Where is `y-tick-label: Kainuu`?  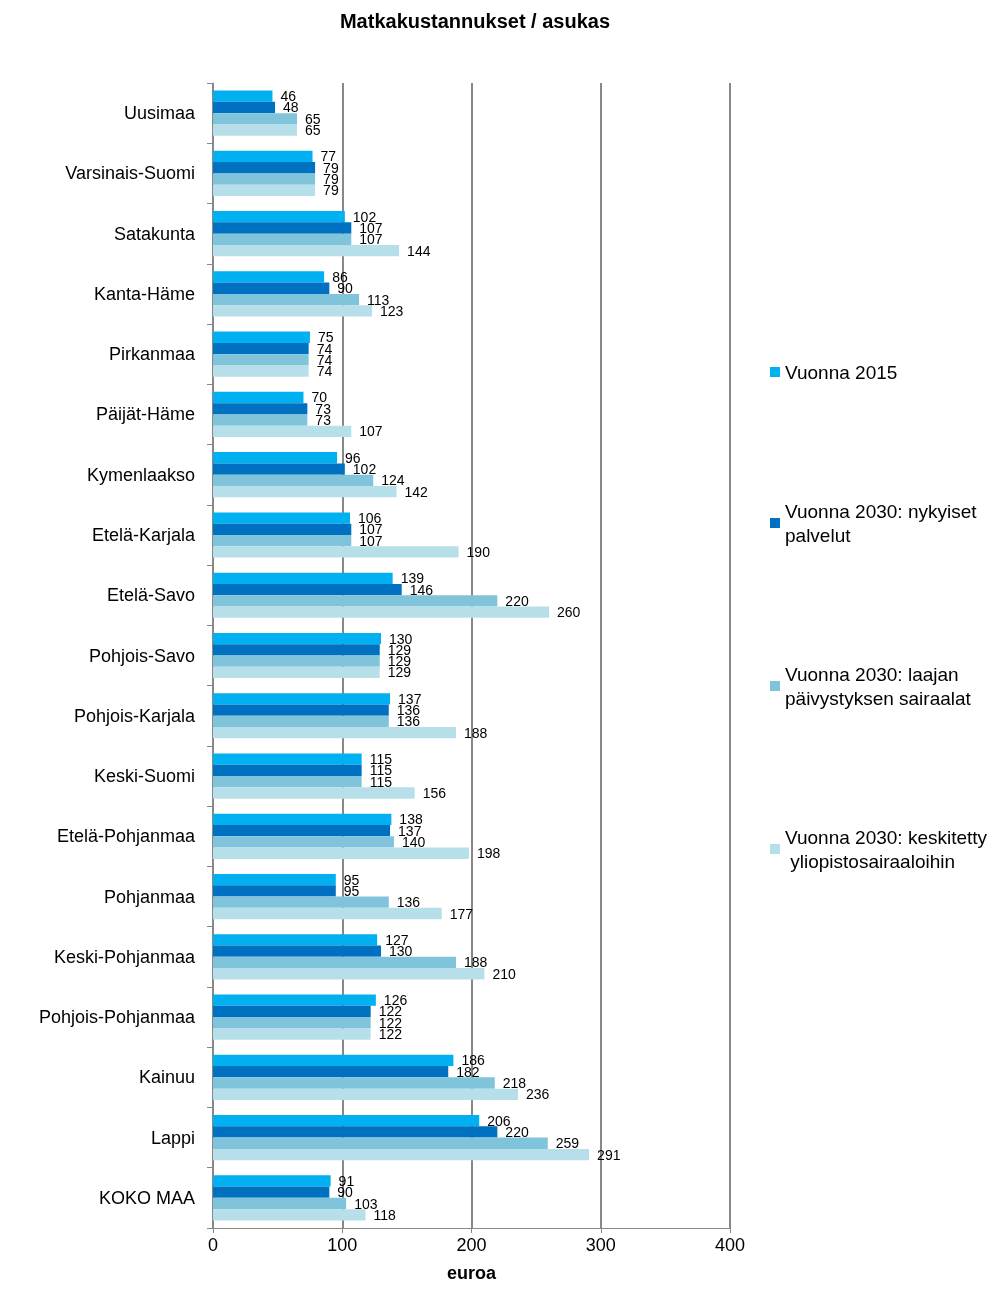
y-tick-label: Kainuu is located at coordinates (166, 1077).